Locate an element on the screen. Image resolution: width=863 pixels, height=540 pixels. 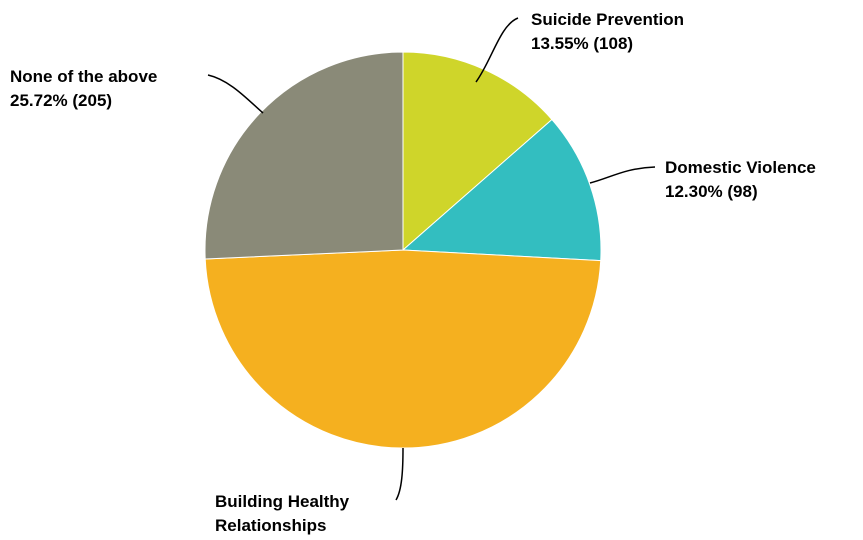
label-suicide-prevention: Suicide Prevention is located at coordinates (607, 19).